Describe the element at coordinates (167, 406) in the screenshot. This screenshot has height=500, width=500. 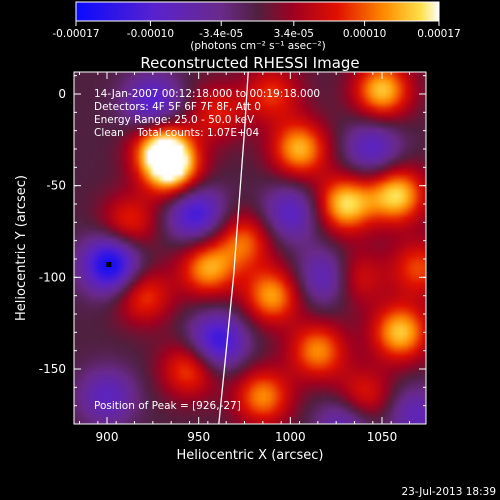
I see `peak-position-label: Position of Peak = [926,-27]` at that location.